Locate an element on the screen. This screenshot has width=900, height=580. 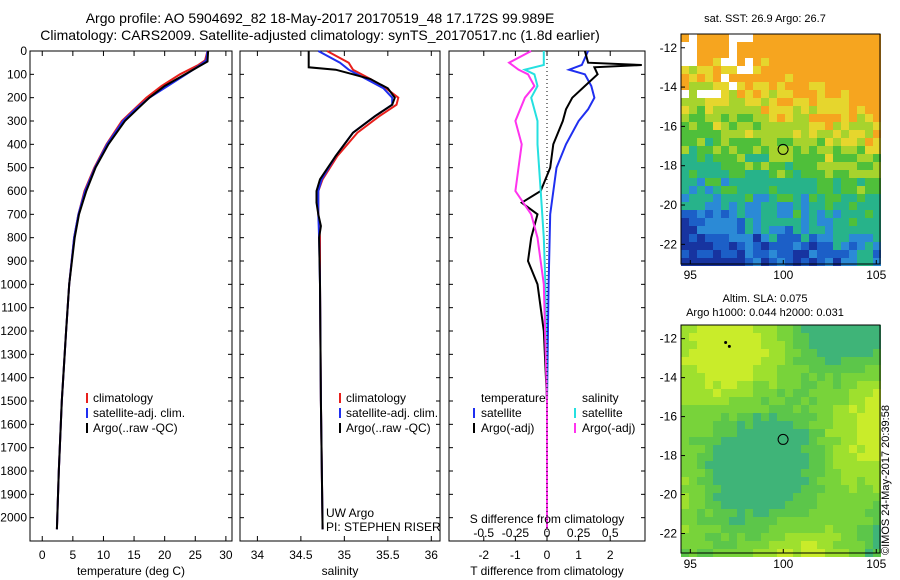
x-tick-label-differences: -1 is located at coordinates (515, 555).